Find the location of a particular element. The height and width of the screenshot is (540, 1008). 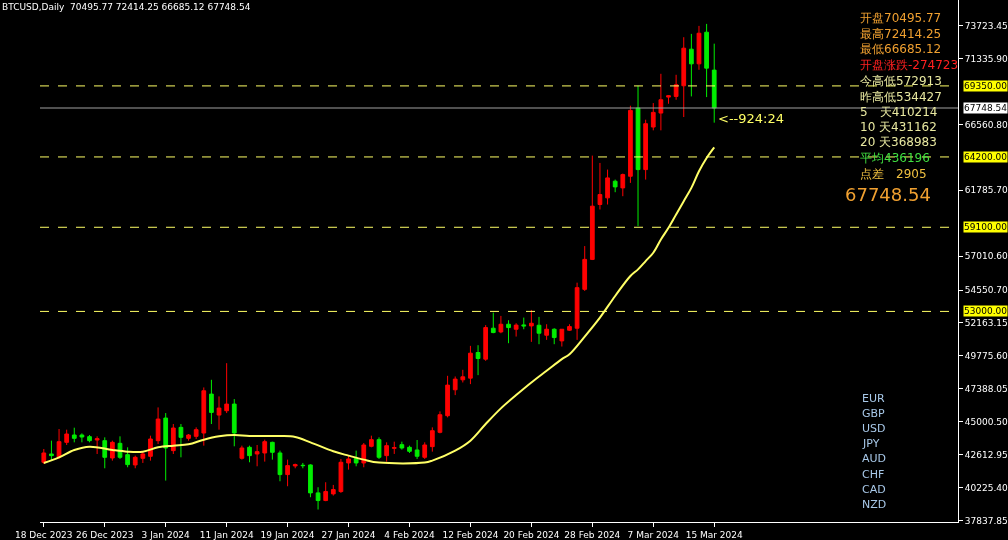

x-tick-label: 28 Feb 2024 is located at coordinates (592, 534).